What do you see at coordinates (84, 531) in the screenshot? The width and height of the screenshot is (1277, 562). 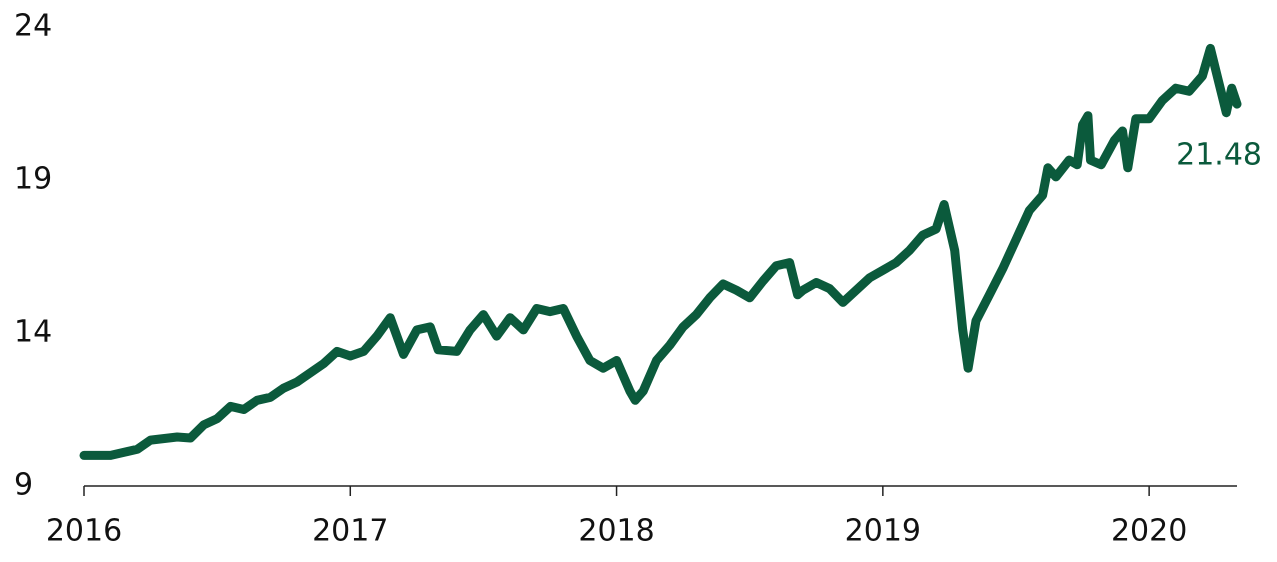 I see `x-tick-label: 2016` at bounding box center [84, 531].